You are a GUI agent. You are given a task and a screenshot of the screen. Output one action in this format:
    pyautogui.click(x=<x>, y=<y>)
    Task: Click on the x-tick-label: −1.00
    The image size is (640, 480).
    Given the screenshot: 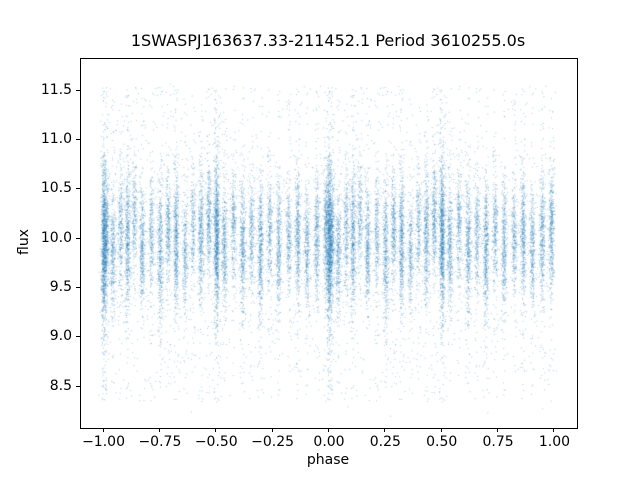 What is the action you would take?
    pyautogui.click(x=103, y=442)
    